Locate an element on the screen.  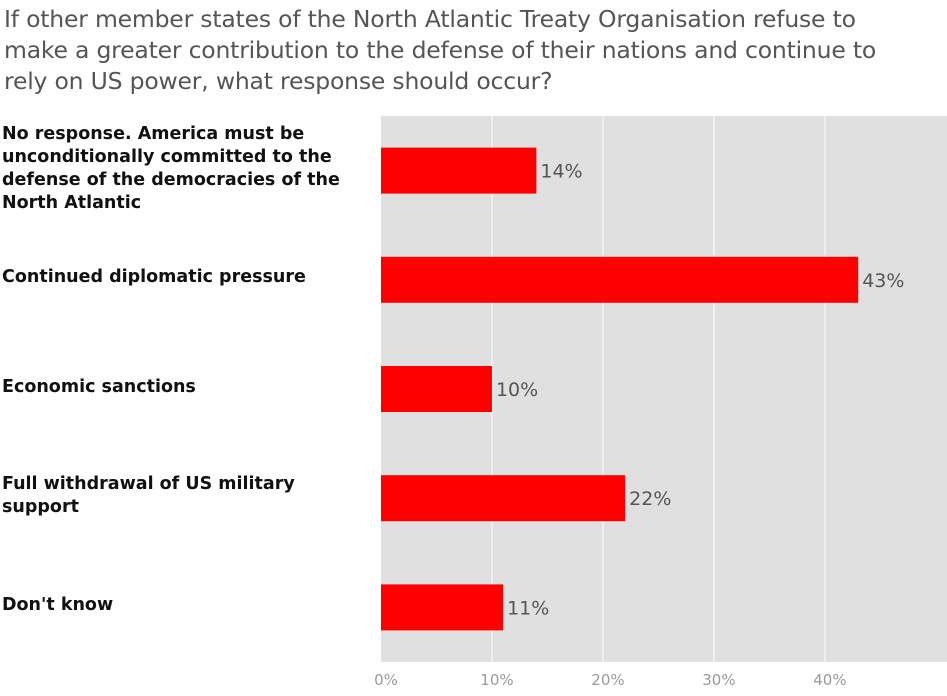
x-tick-label: 40% is located at coordinates (829, 680).